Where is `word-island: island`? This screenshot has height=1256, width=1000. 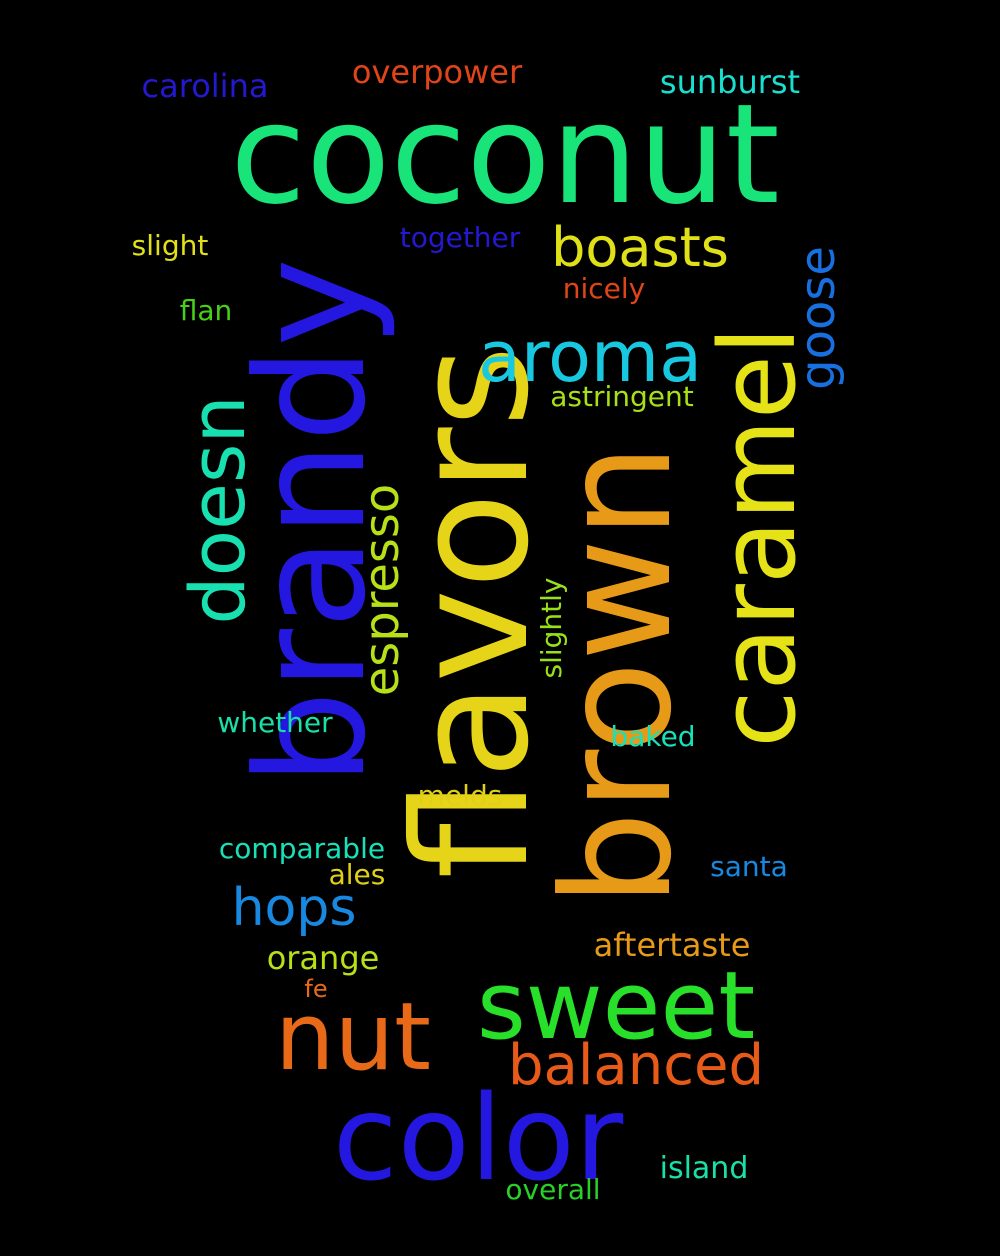 word-island: island is located at coordinates (704, 1168).